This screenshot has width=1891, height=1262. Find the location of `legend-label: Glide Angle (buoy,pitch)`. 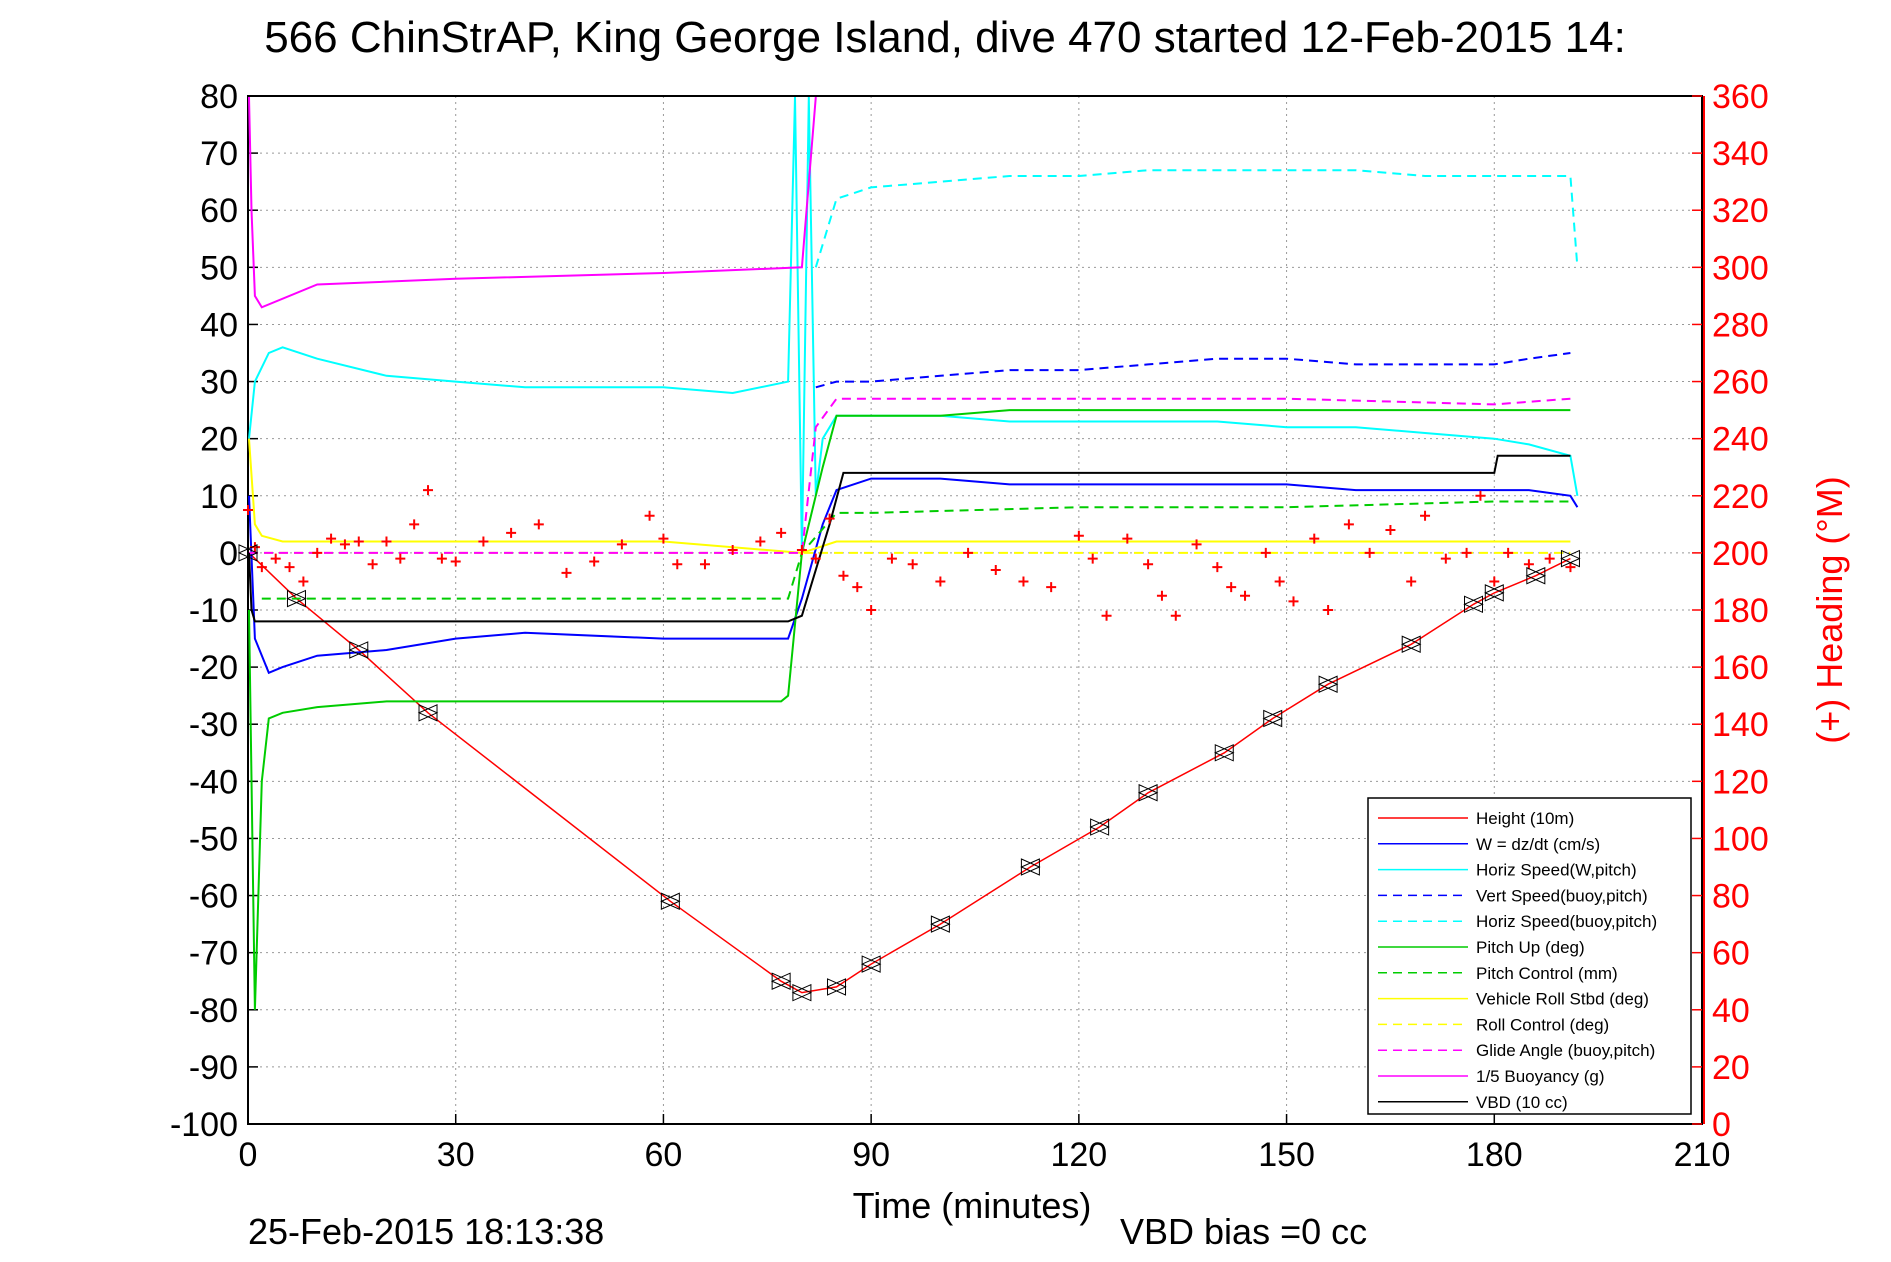

legend-label: Glide Angle (buoy,pitch) is located at coordinates (1565, 1050).